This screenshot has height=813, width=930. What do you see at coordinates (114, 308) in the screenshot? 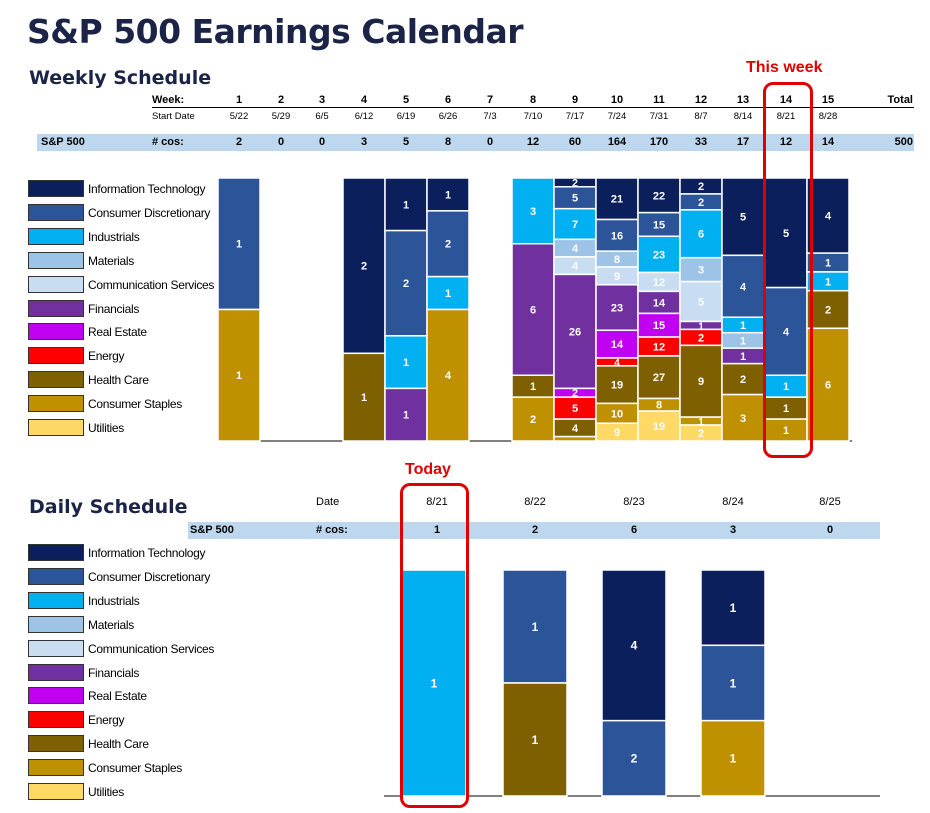
I see `legend-label: Financials` at bounding box center [114, 308].